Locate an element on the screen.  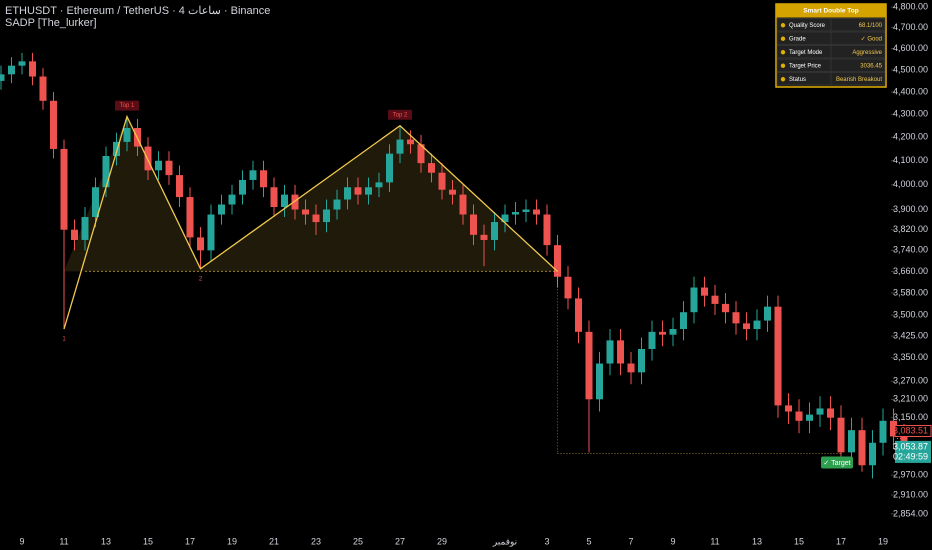
table-header is located at coordinates (831, 11).